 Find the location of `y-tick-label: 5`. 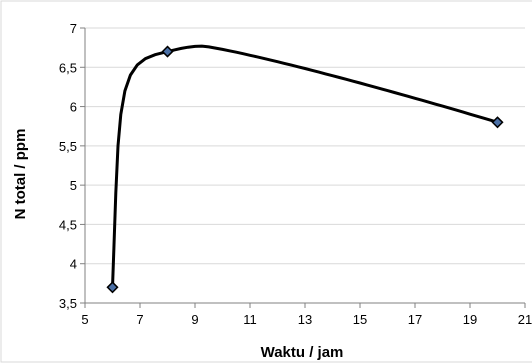

y-tick-label: 5 is located at coordinates (73, 185).